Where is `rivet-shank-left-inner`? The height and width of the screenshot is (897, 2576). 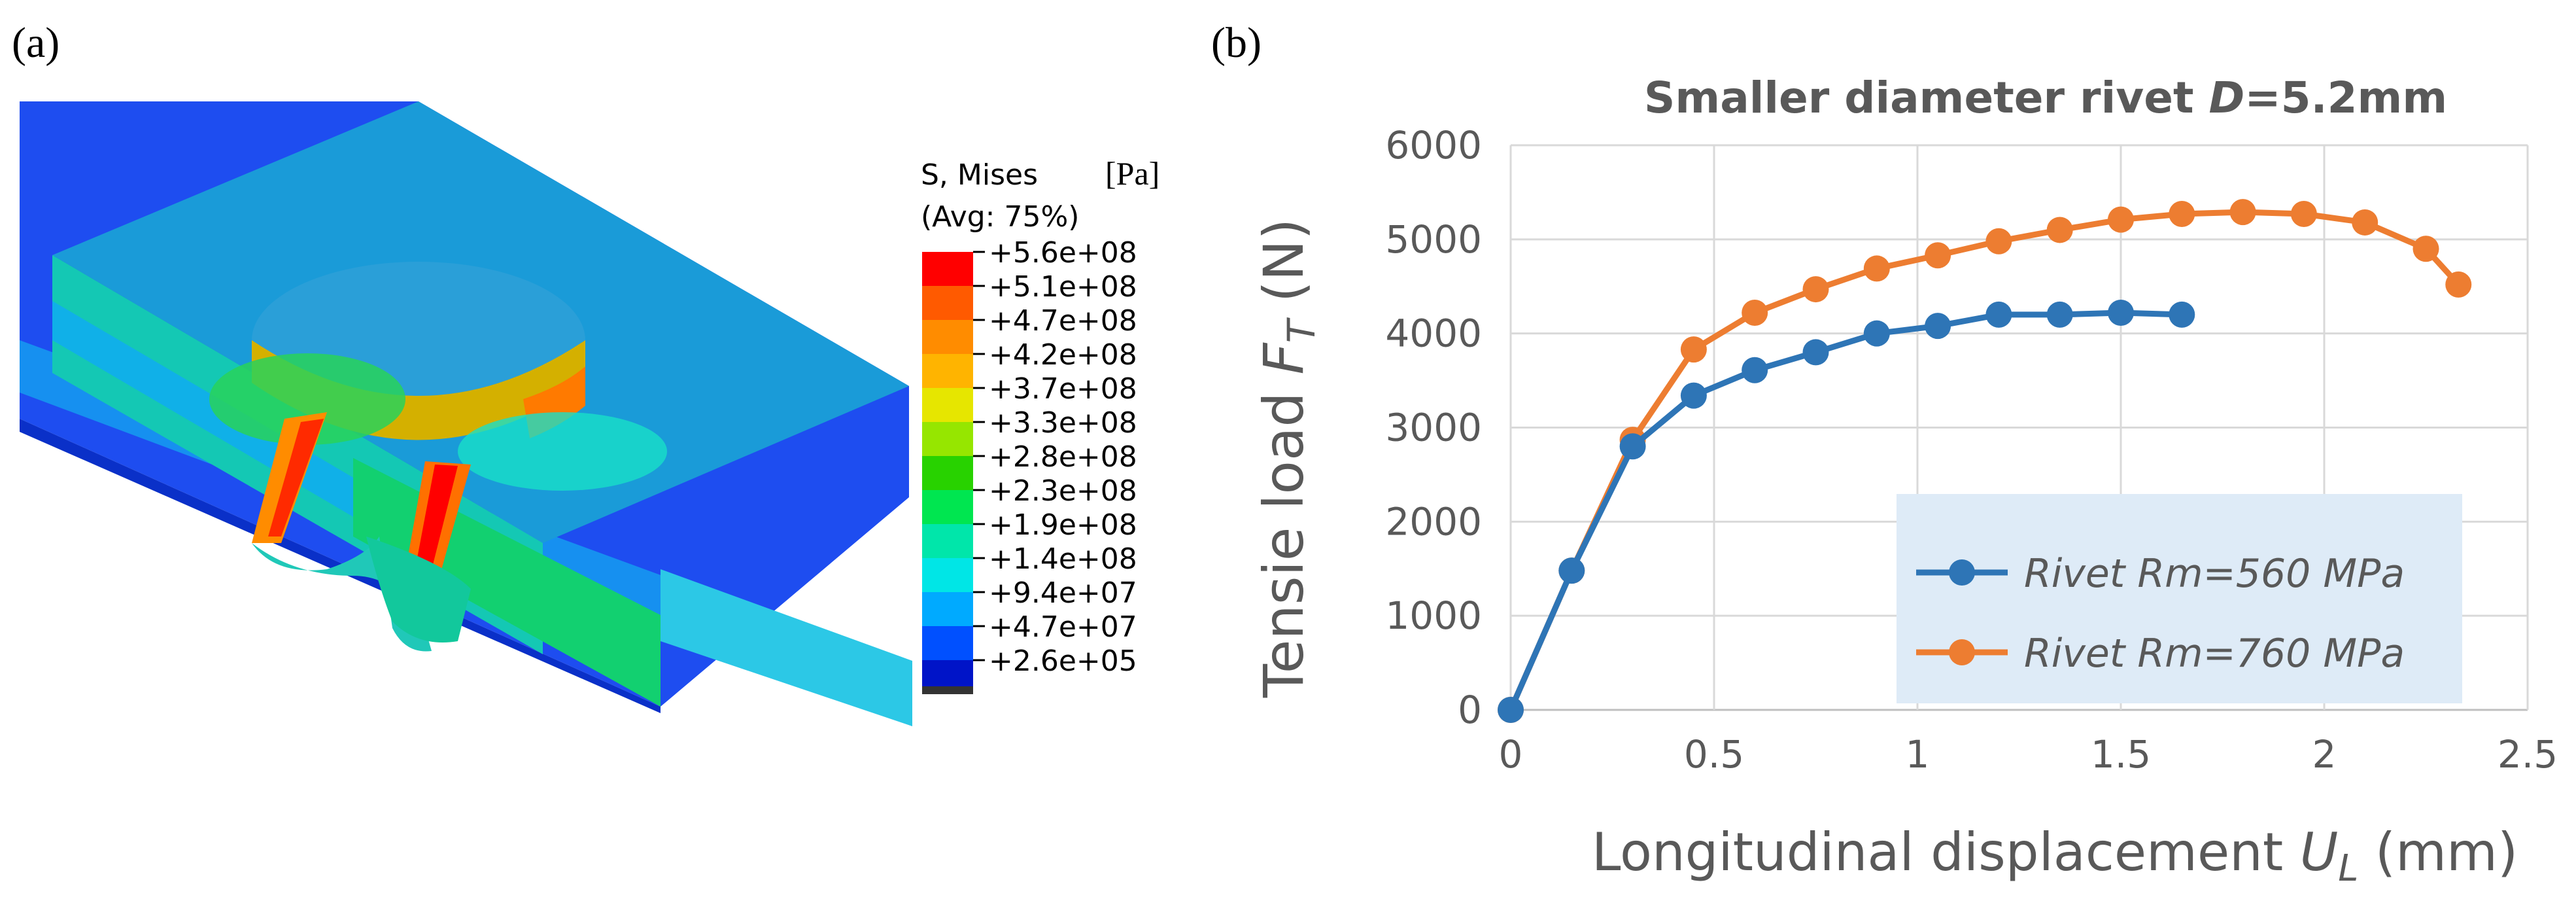 rivet-shank-left-inner is located at coordinates (296, 477).